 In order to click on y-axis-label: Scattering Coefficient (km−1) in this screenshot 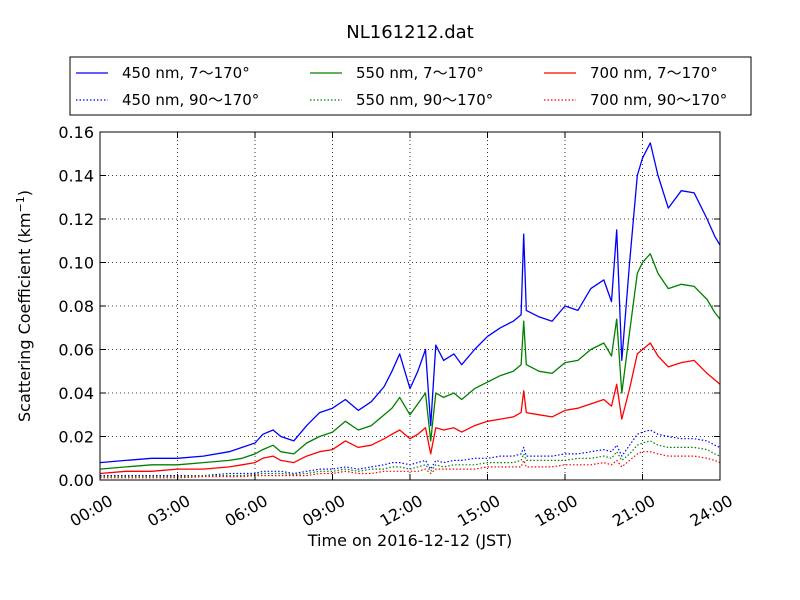, I will do `click(24, 306)`.